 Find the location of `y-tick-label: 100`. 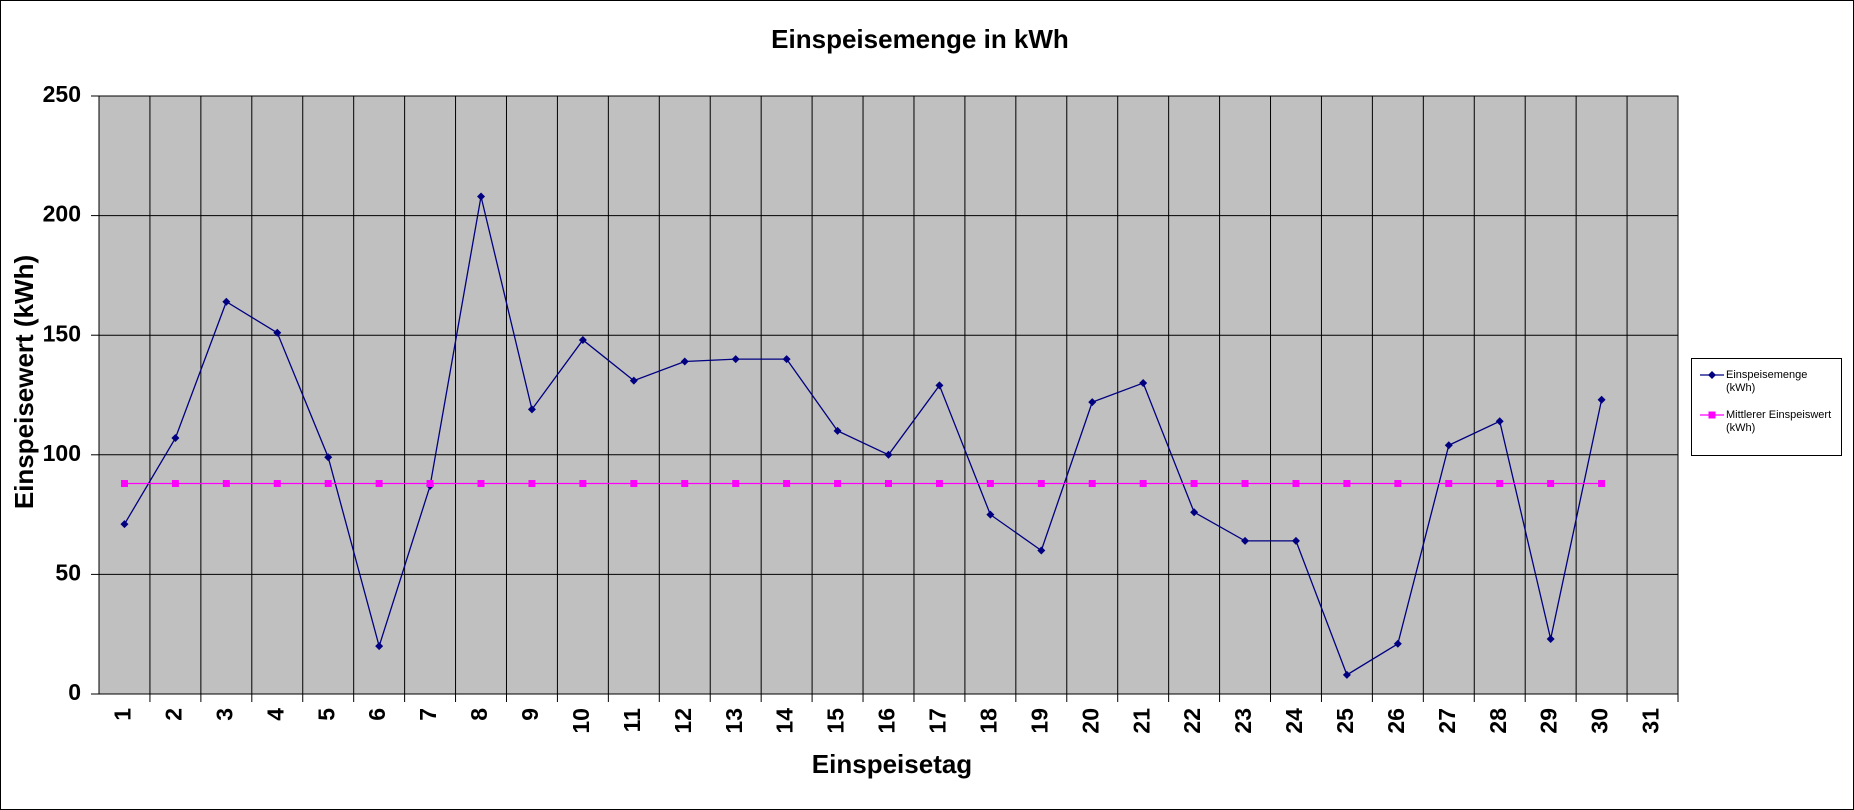

y-tick-label: 100 is located at coordinates (62, 453).